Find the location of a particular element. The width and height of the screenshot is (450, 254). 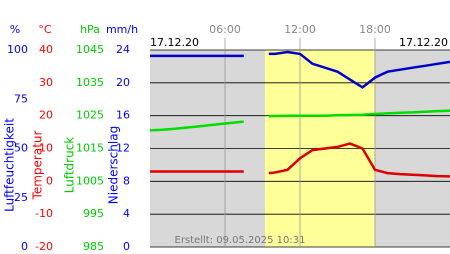

end-date: 17.12.20 is located at coordinates (423, 42).